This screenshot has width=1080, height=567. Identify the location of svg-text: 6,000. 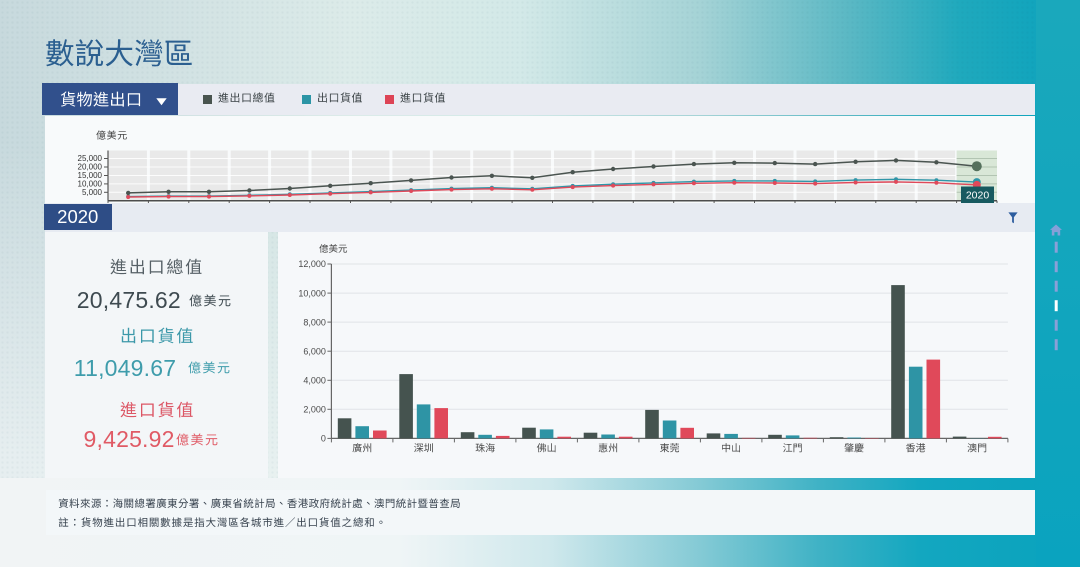
(314, 351).